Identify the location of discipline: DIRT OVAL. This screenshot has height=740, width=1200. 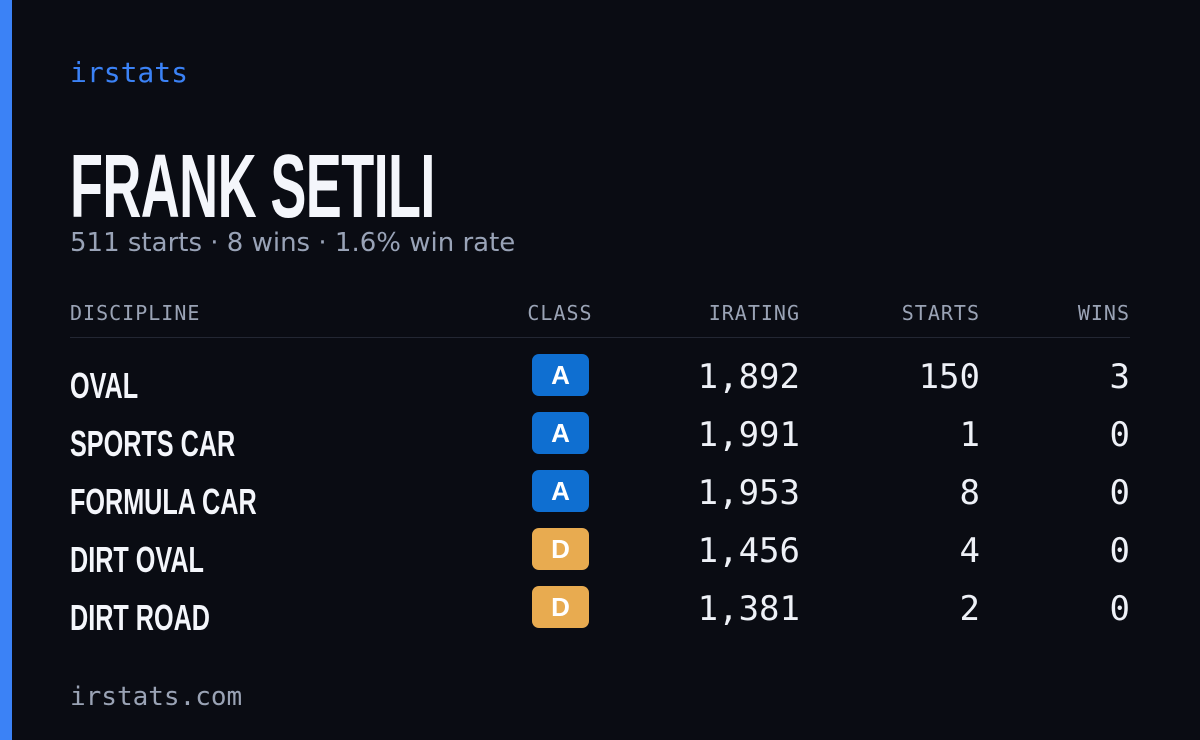
(137, 559).